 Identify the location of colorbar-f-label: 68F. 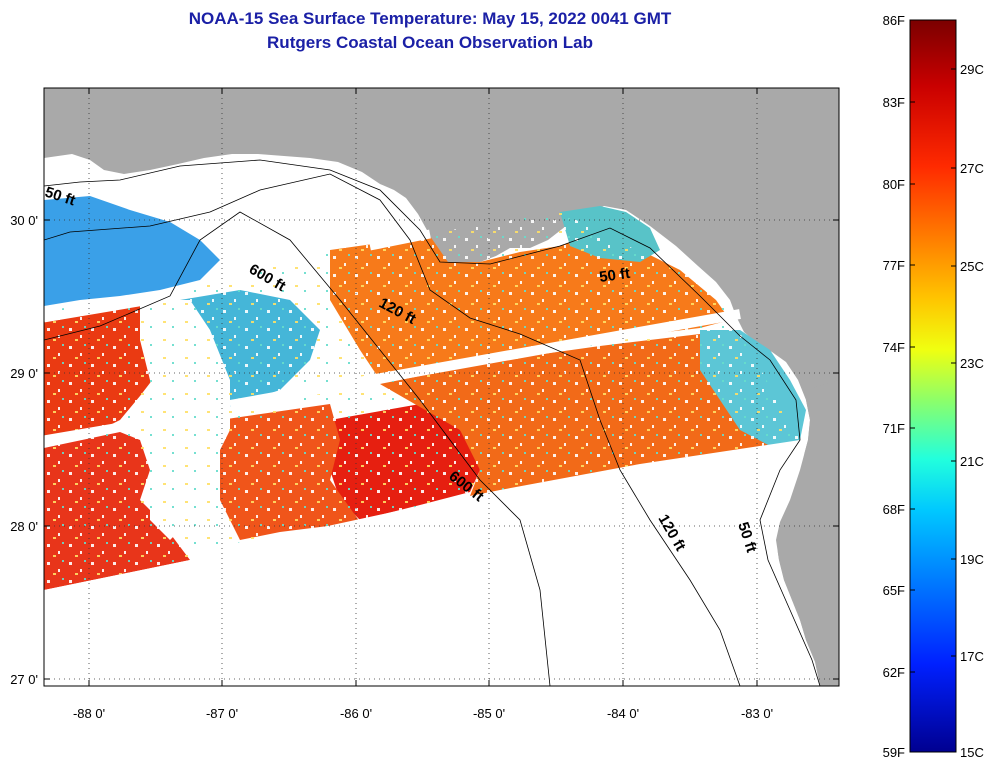
(894, 509).